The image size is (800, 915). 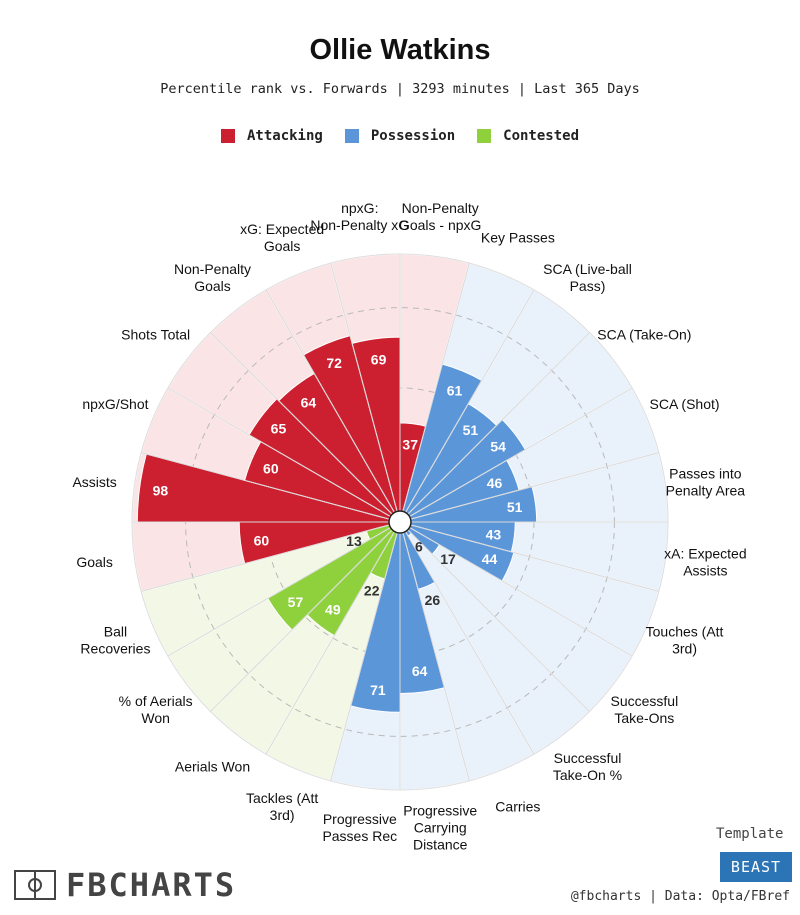 What do you see at coordinates (455, 390) in the screenshot?
I see `value-label: 61` at bounding box center [455, 390].